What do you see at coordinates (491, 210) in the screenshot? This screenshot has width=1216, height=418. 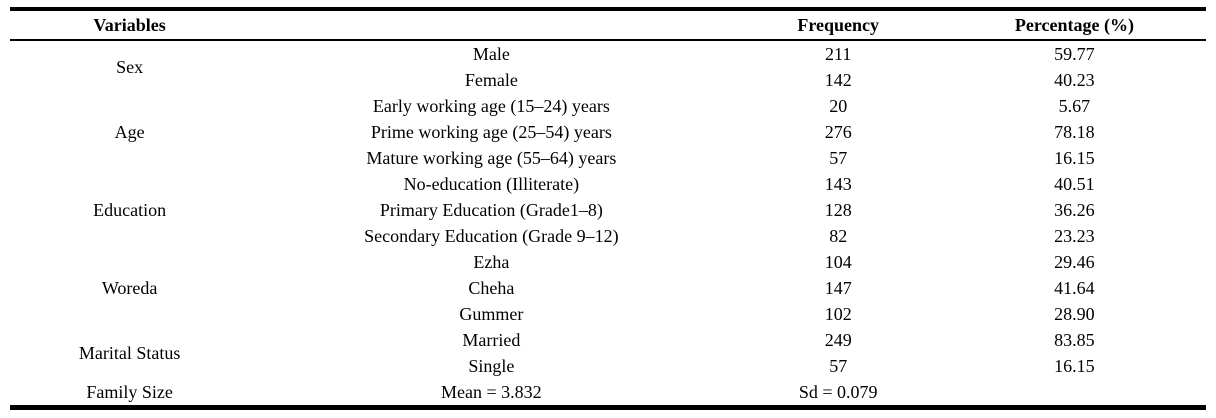 I see `category-cell: Primary Education (Grade1–8)` at bounding box center [491, 210].